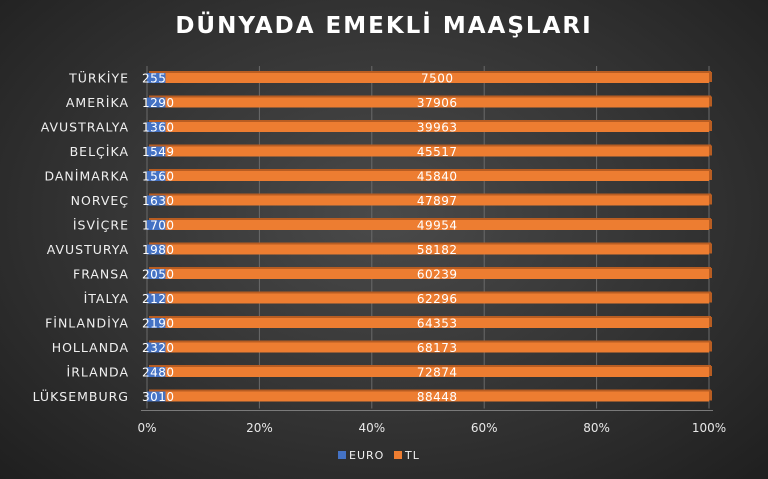 This screenshot has height=479, width=768. I want to click on data-label-euro: 2120, so click(158, 299).